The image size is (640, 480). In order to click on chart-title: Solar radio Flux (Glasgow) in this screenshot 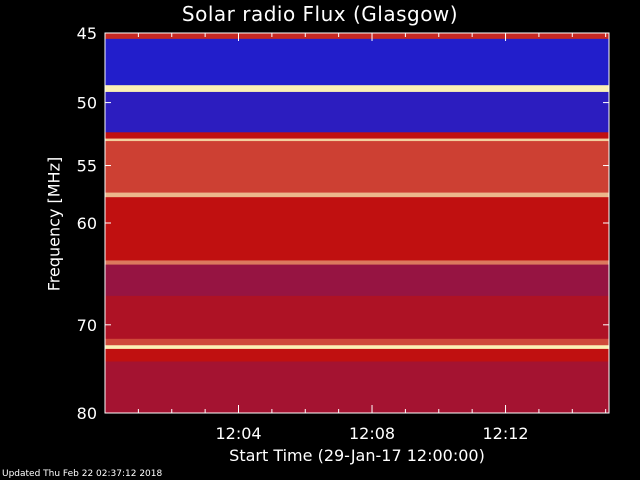, I will do `click(320, 14)`.